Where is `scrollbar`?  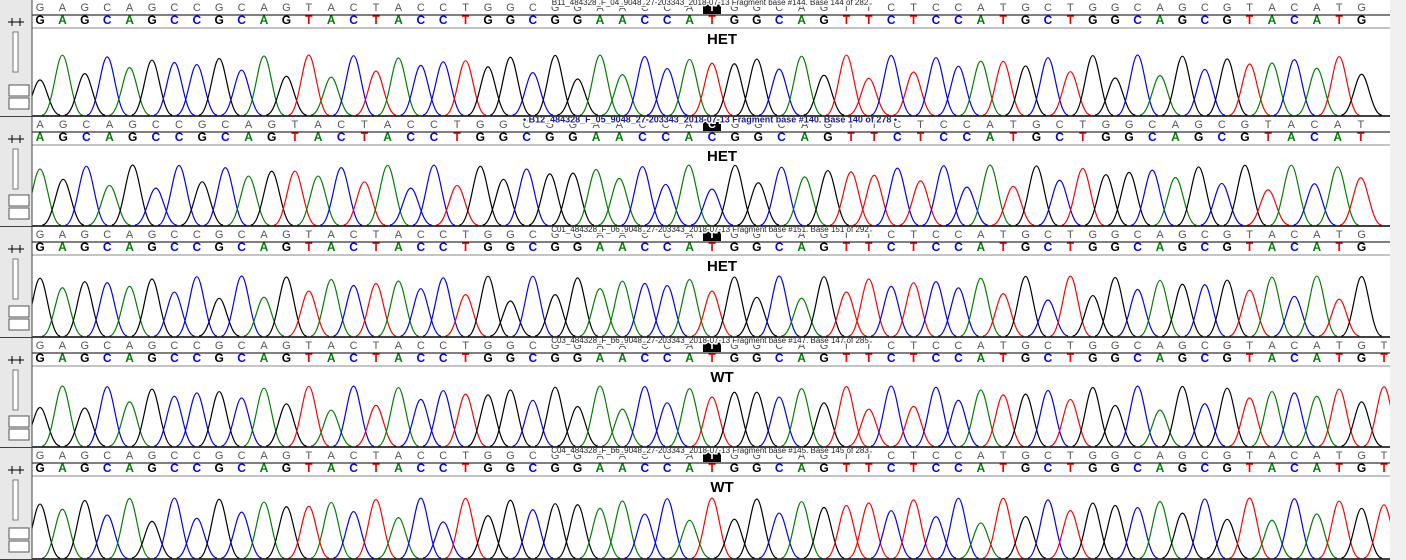
scrollbar is located at coordinates (1398, 280).